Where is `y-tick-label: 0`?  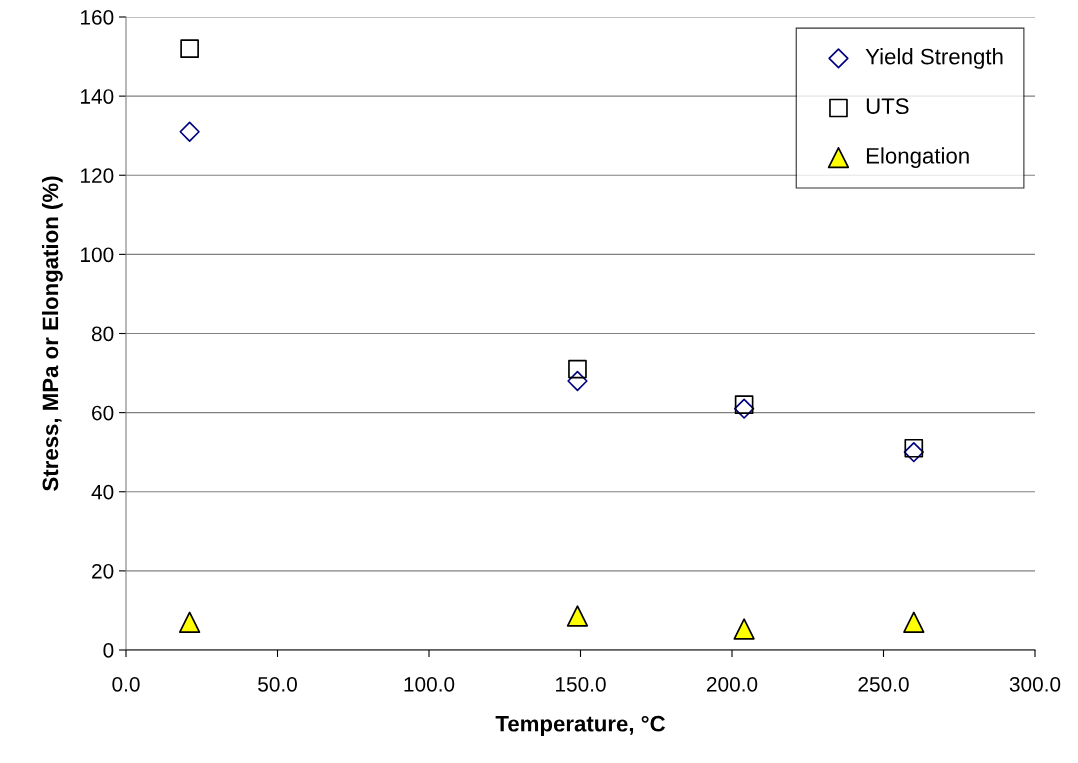
y-tick-label: 0 is located at coordinates (108, 650).